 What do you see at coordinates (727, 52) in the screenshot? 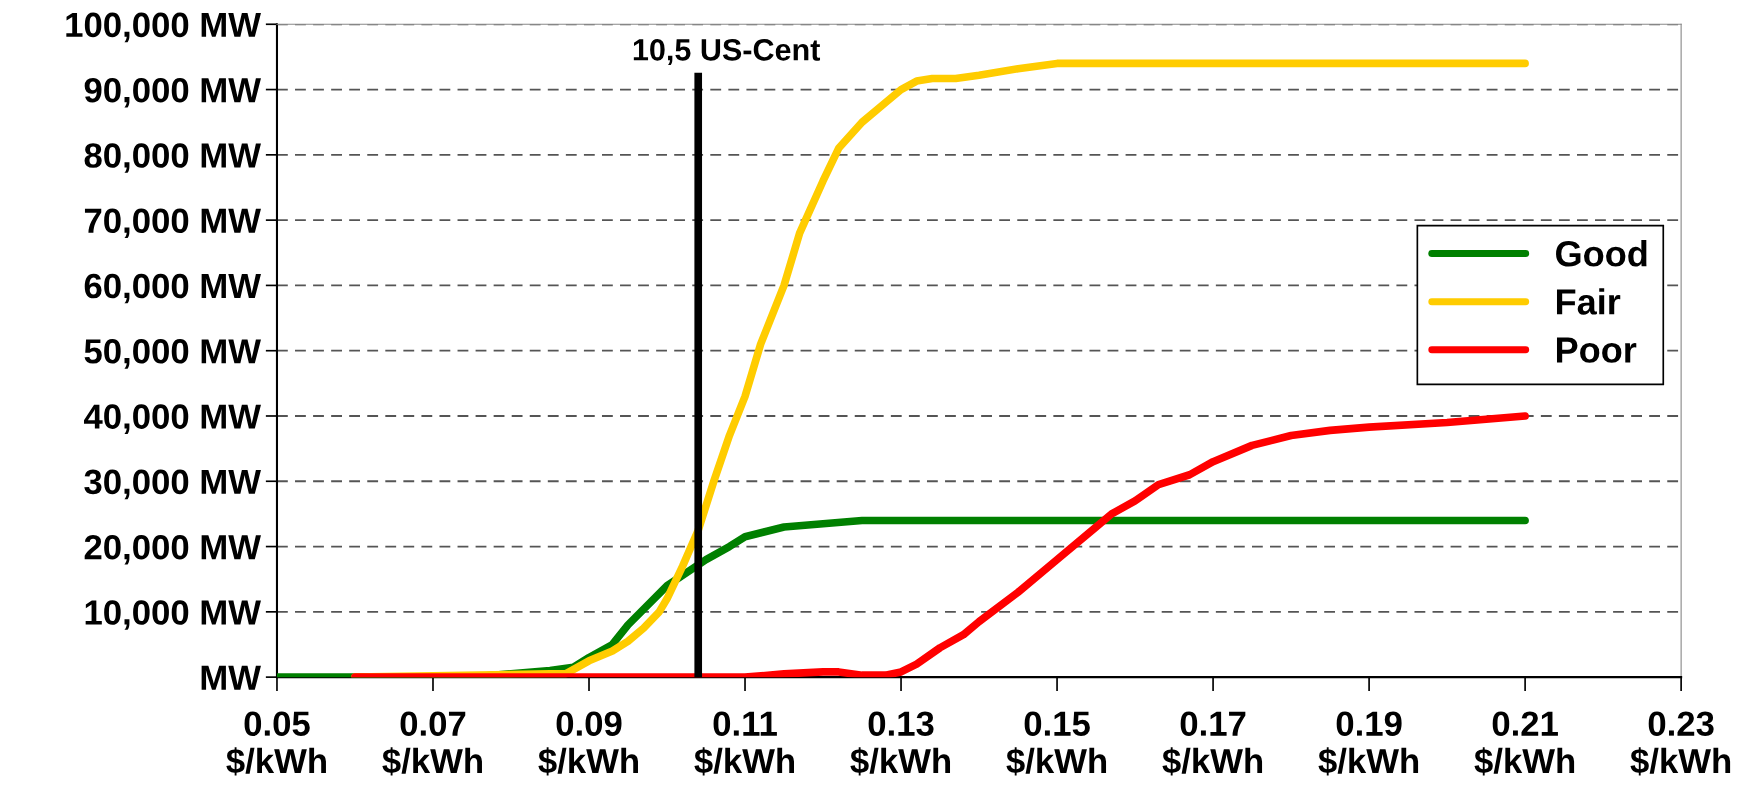
I see `ref-line-label: 10,5 US-Cent` at bounding box center [727, 52].